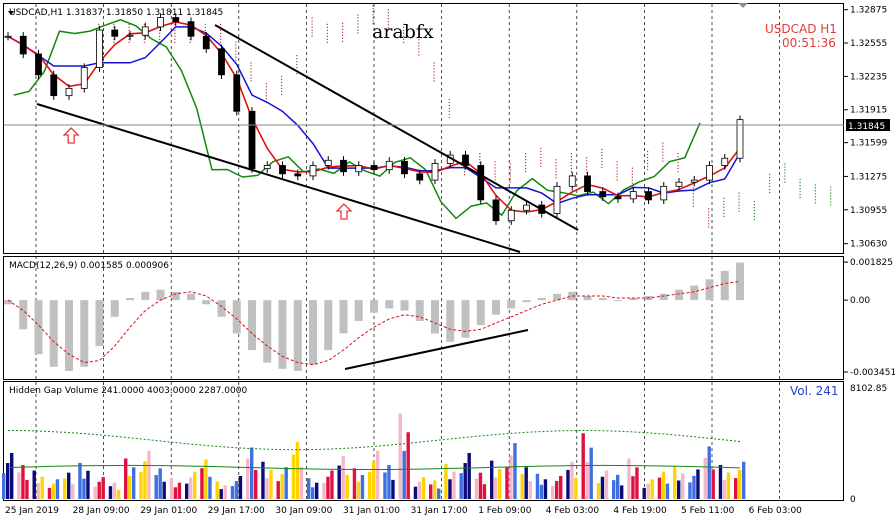 This screenshot has width=895, height=526. What do you see at coordinates (860, 301) in the screenshot?
I see `macd-tick-label: 0.00` at bounding box center [860, 301].